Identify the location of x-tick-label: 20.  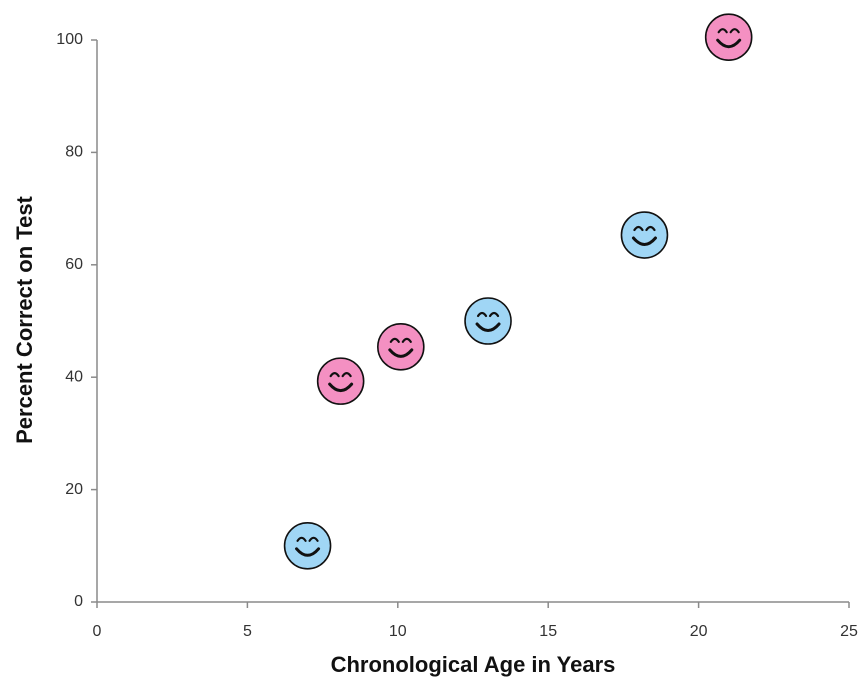
(699, 631).